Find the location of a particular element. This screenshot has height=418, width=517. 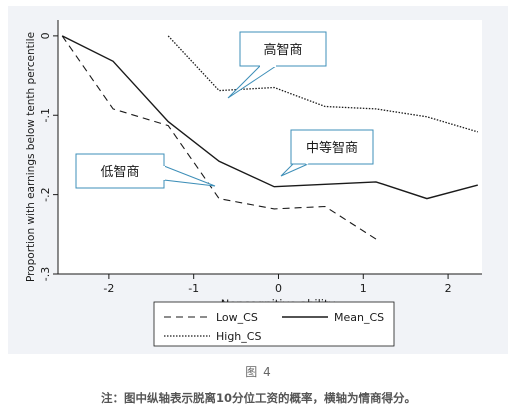

figure-label: 图 4 is located at coordinates (258, 372).